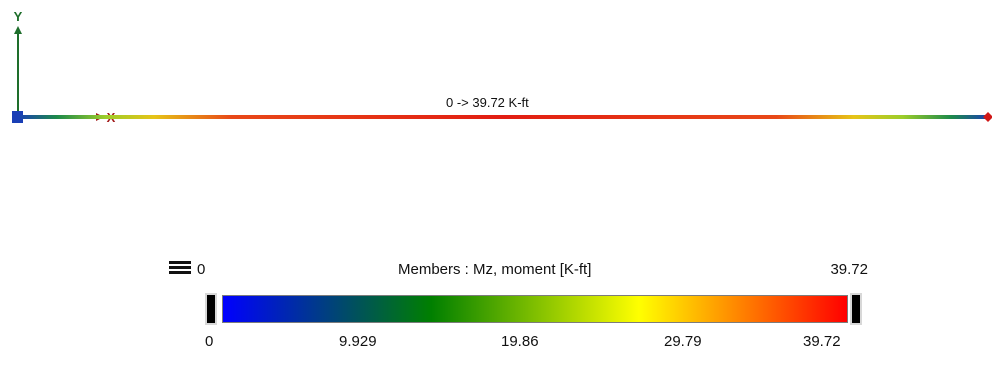  Describe the element at coordinates (822, 341) in the screenshot. I see `legend-tick-label: 39.72` at that location.